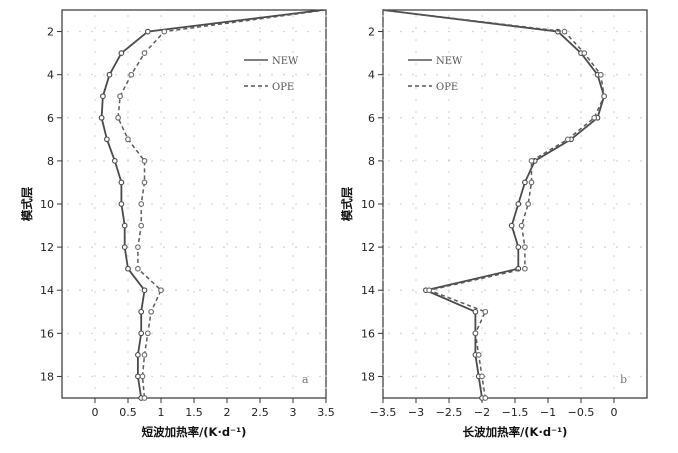 This screenshot has height=453, width=678. What do you see at coordinates (47, 376) in the screenshot?
I see `panel-a-y-tick-label: 18` at bounding box center [47, 376].